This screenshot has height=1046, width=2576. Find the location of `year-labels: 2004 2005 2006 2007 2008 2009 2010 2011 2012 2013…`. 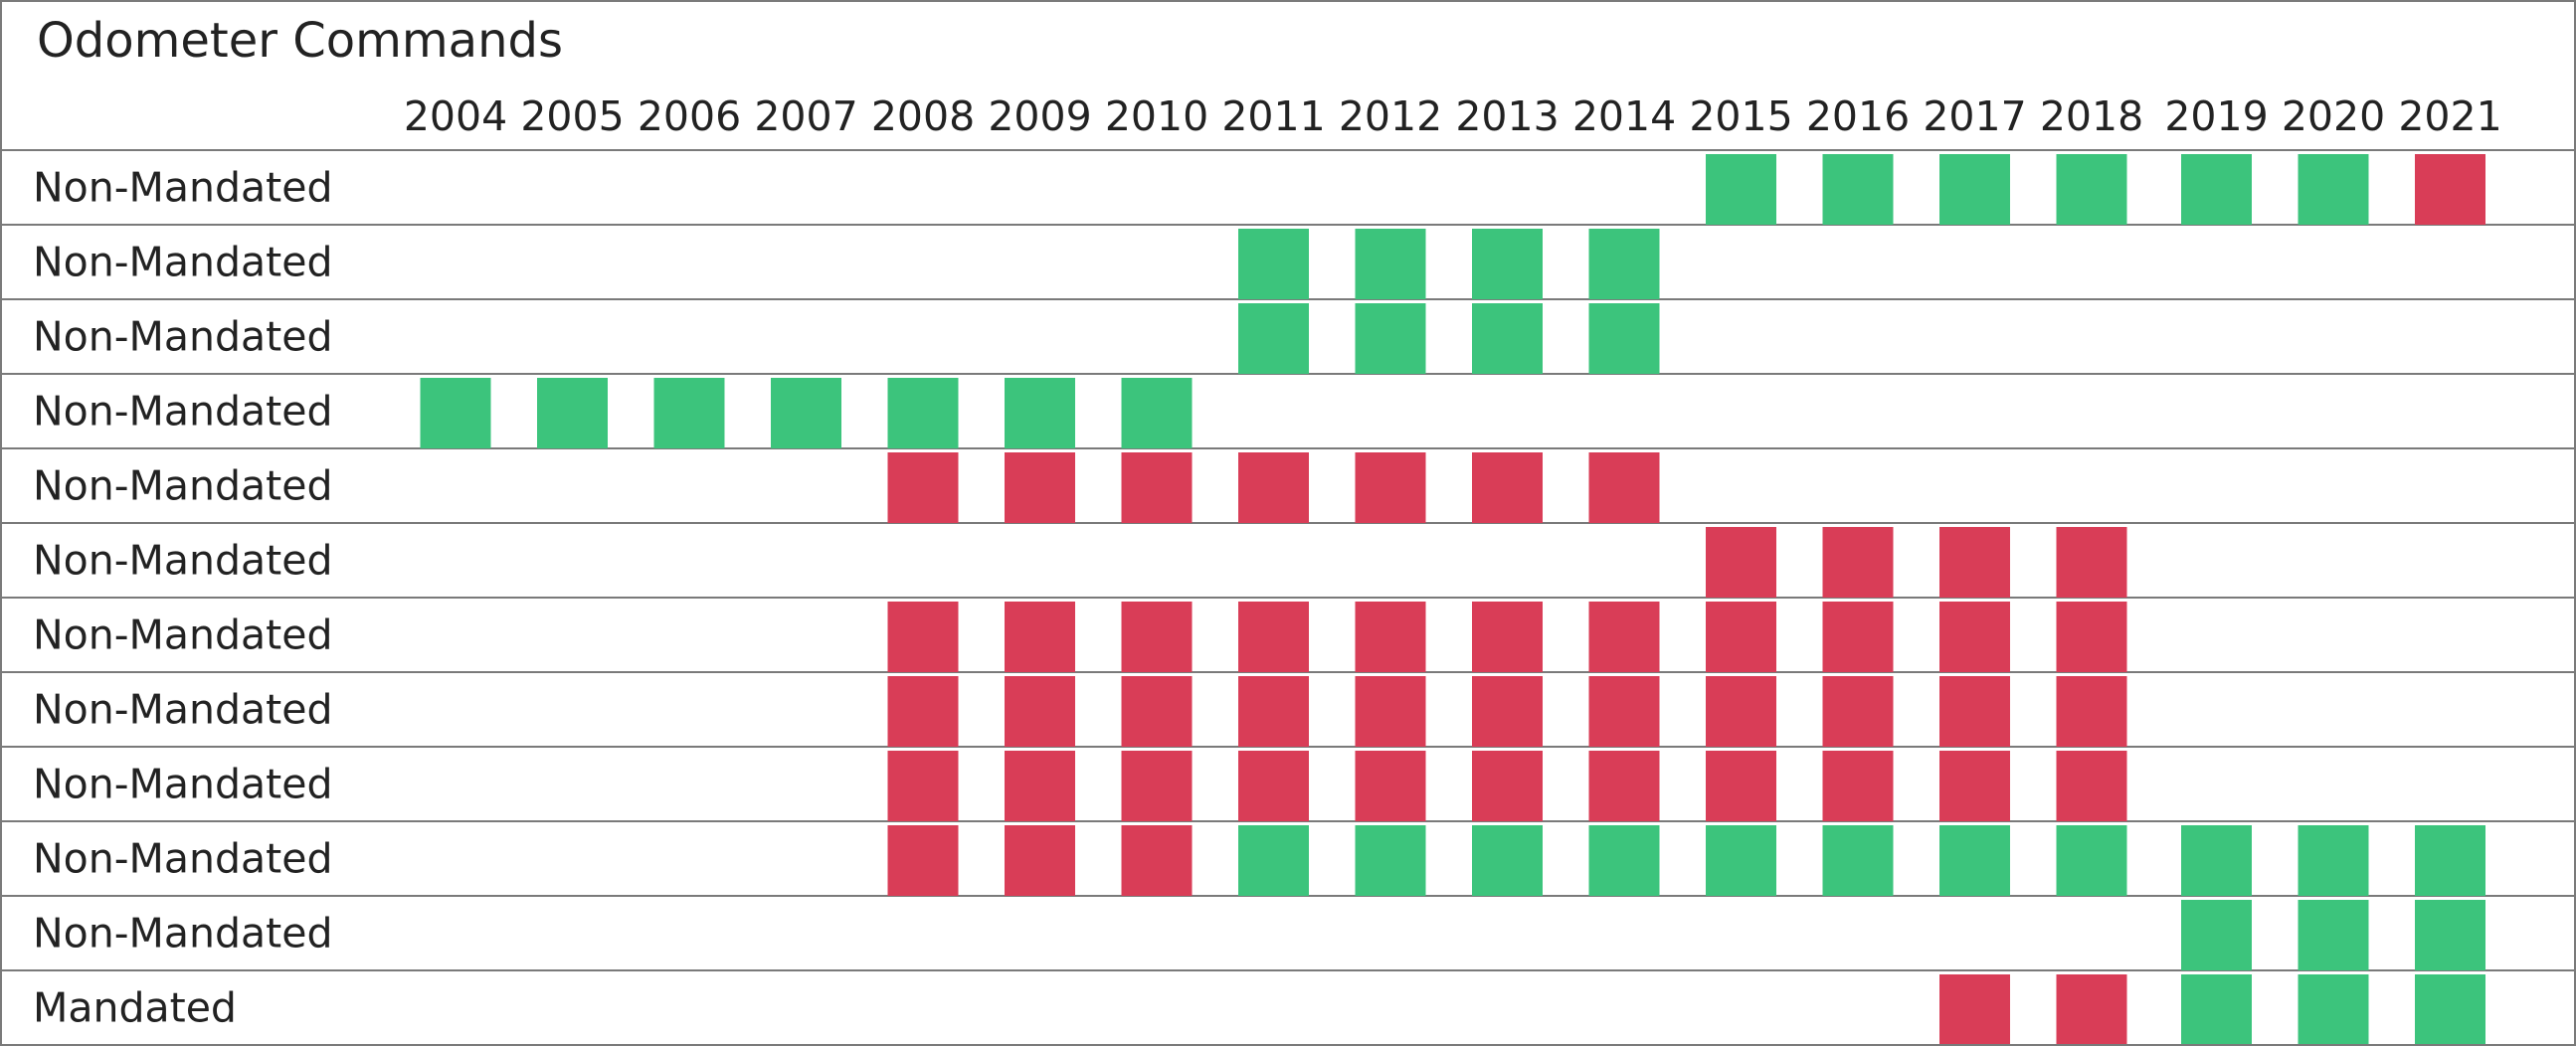

year-labels: 2004 2005 2006 2007 2008 2009 2010 2011 2012 2013… is located at coordinates (1453, 116).